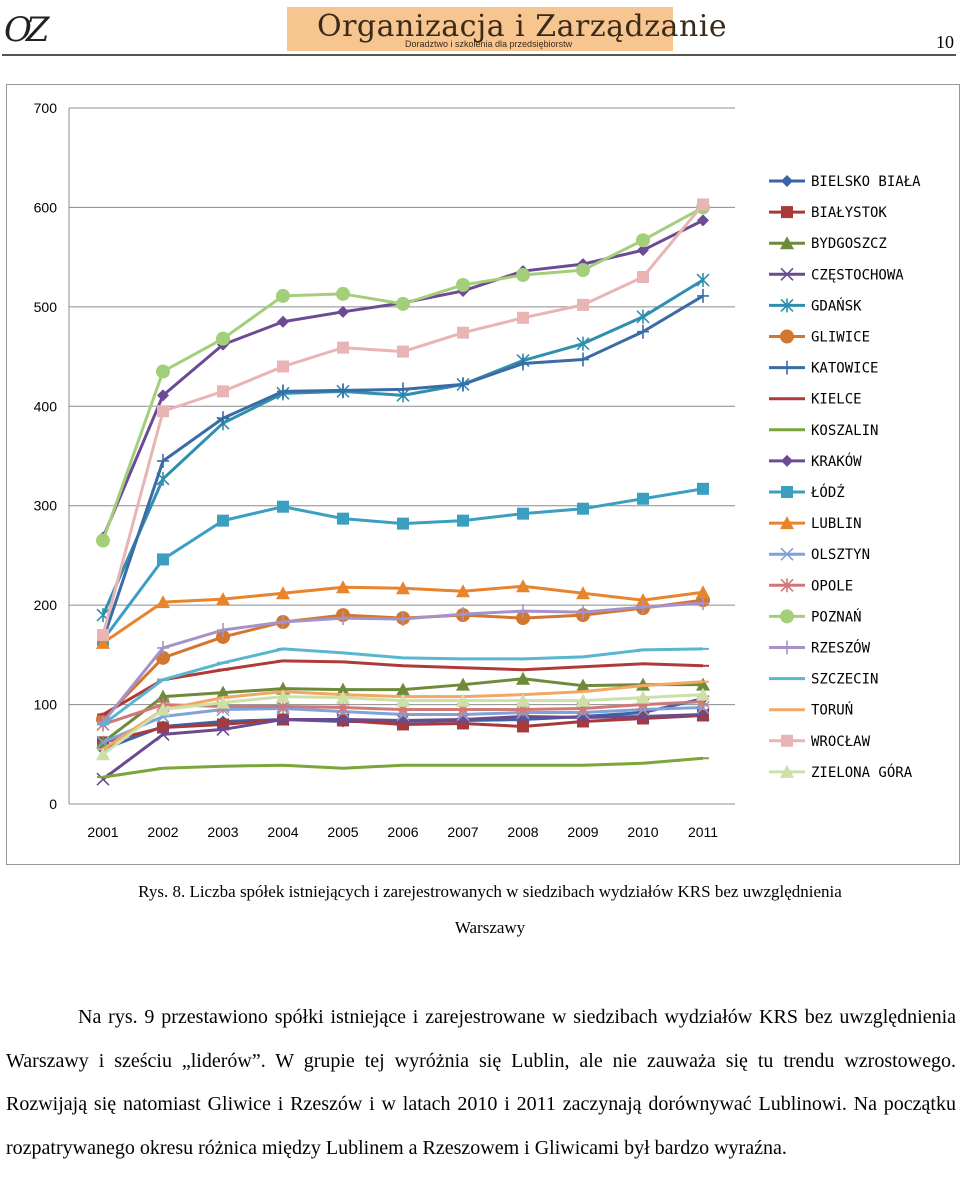 Image resolution: width=960 pixels, height=1197 pixels. What do you see at coordinates (849, 213) in the screenshot?
I see `legend-label: BIAŁYSTOK` at bounding box center [849, 213].